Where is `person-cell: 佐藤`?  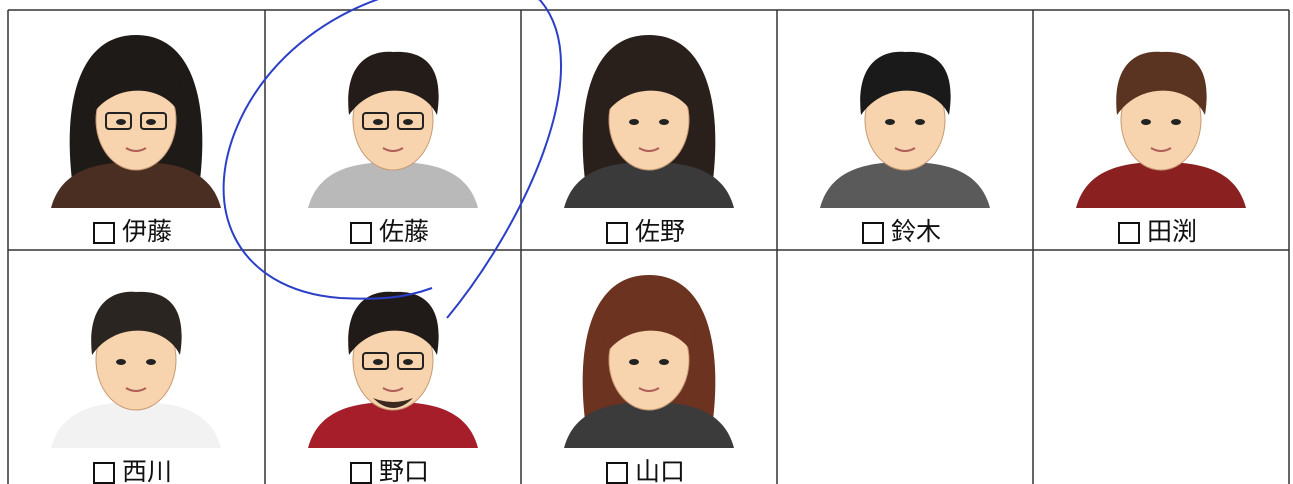 person-cell: 佐藤 is located at coordinates (393, 148).